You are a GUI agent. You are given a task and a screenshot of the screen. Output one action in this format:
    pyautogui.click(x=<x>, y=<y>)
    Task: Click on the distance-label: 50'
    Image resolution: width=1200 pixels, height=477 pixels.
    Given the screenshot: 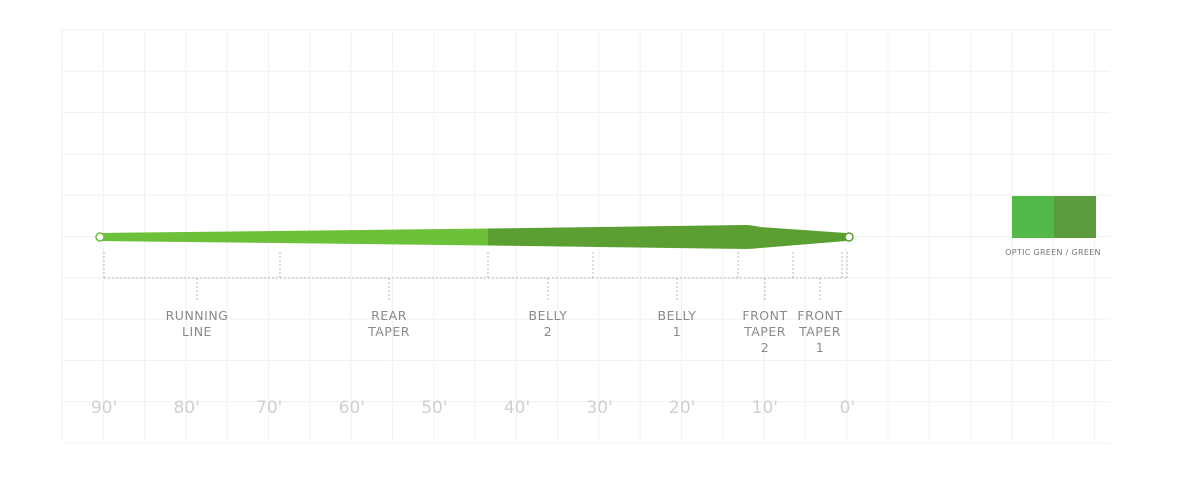 What is the action you would take?
    pyautogui.click(x=434, y=408)
    